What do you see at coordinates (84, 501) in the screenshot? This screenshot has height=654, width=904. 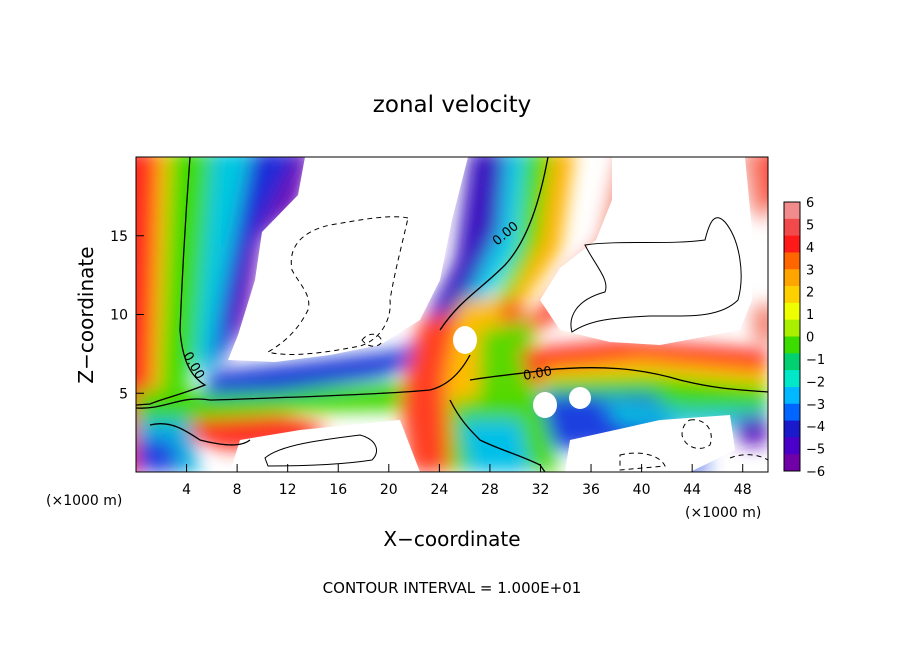 I see `x-unit-left: (×1000 m)` at bounding box center [84, 501].